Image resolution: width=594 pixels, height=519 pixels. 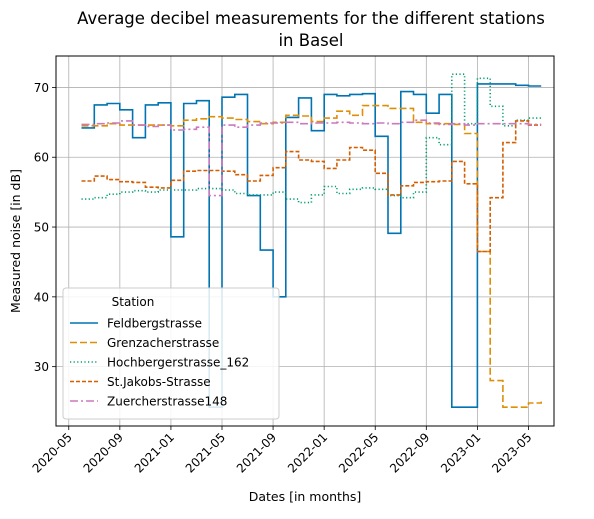 I want to click on x-tick-label: 2020-05, so click(x=52, y=452).